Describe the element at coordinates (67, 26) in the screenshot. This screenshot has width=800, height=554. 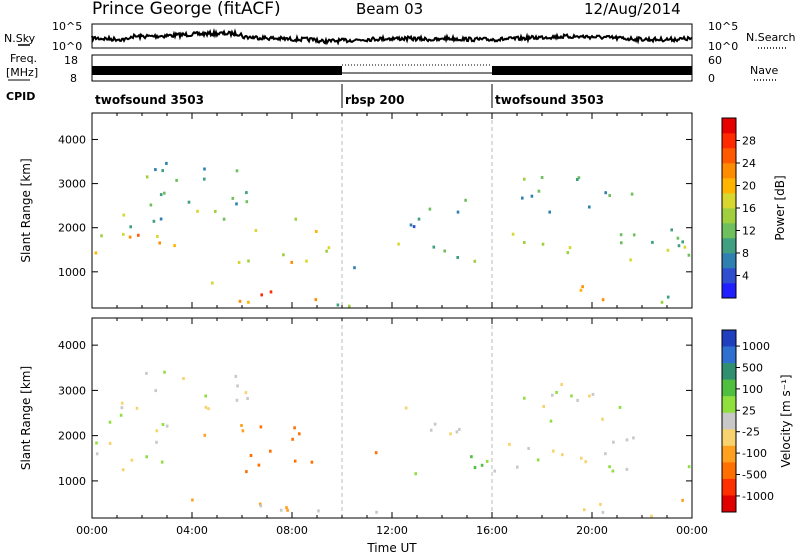
I see `nsky-tick-top-left: 10^5` at that location.